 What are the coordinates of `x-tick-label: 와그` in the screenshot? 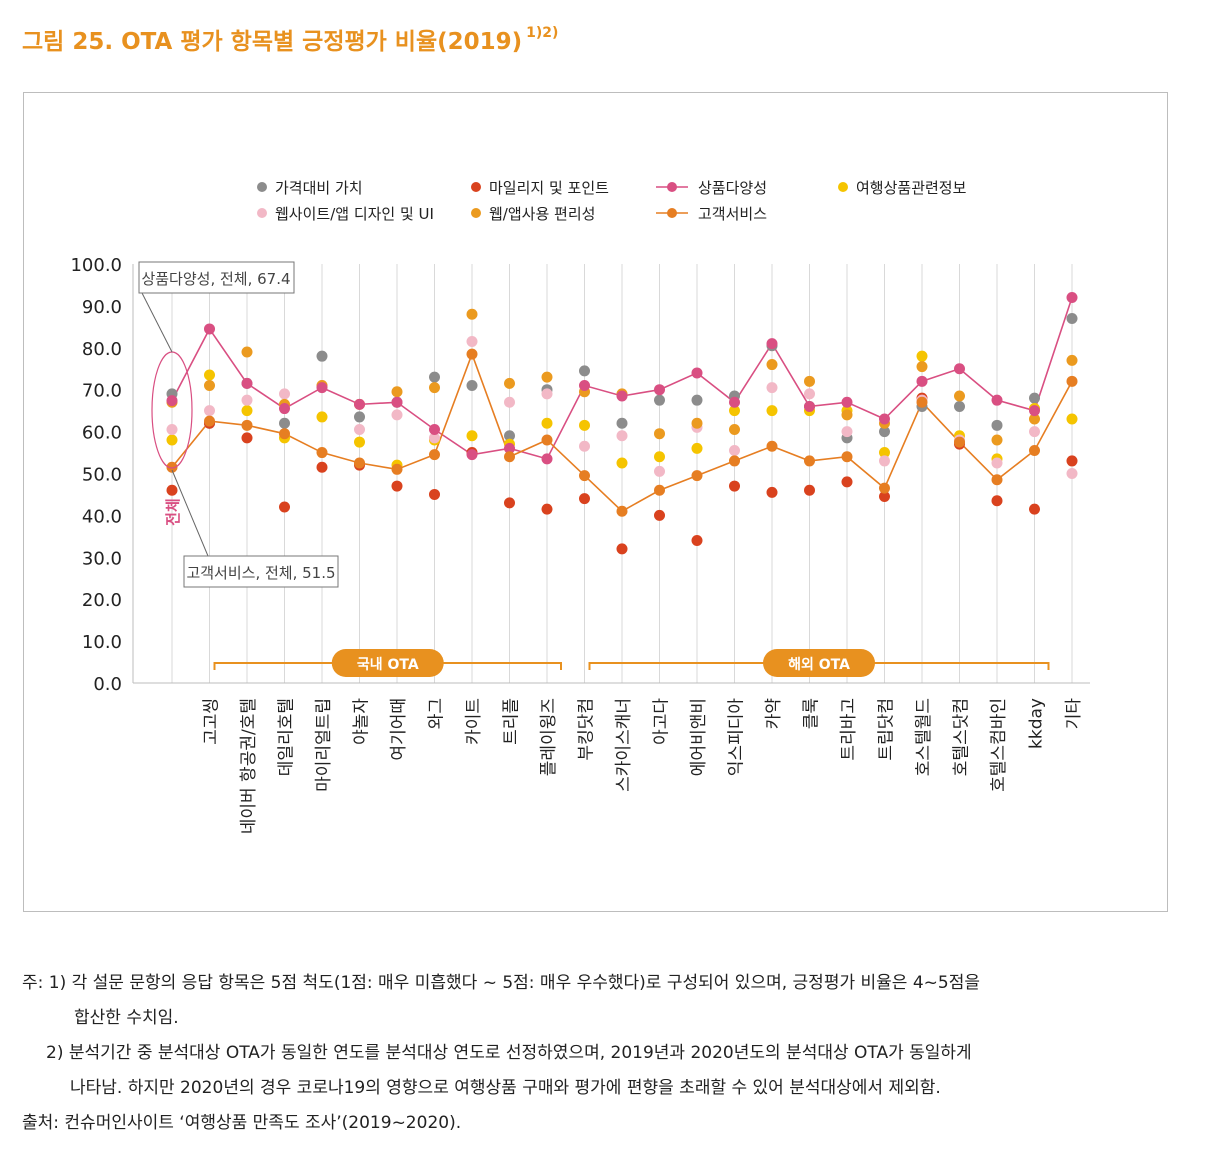 It's located at (437, 713).